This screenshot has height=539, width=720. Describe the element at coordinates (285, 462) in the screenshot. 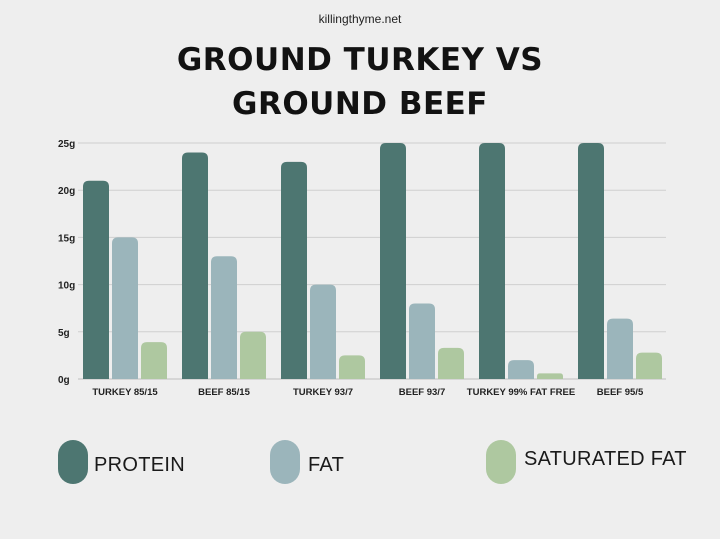

I see `legend-swatch-fat` at that location.